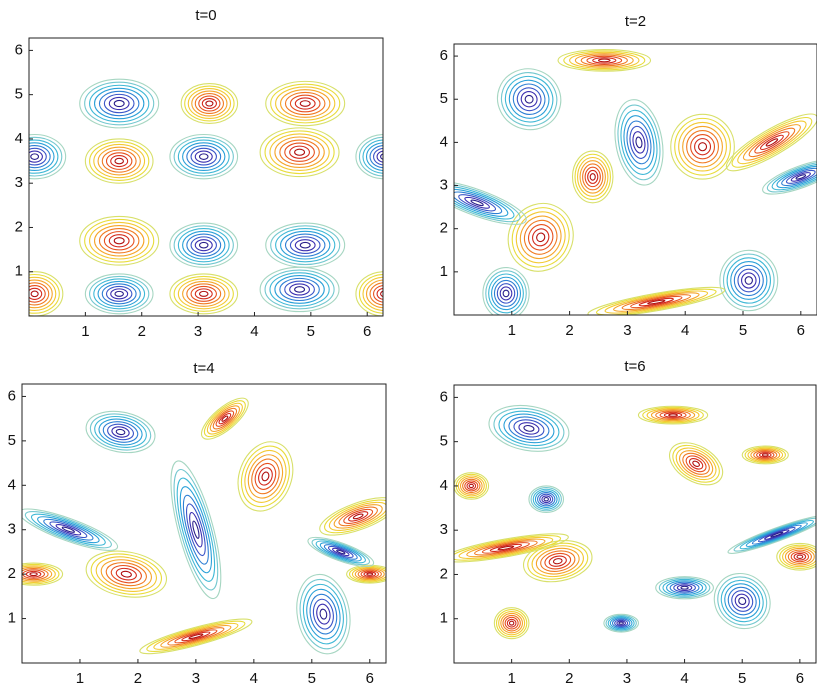 The width and height of the screenshot is (817, 689). Describe the element at coordinates (444, 185) in the screenshot. I see `y-tick-label: 3` at that location.